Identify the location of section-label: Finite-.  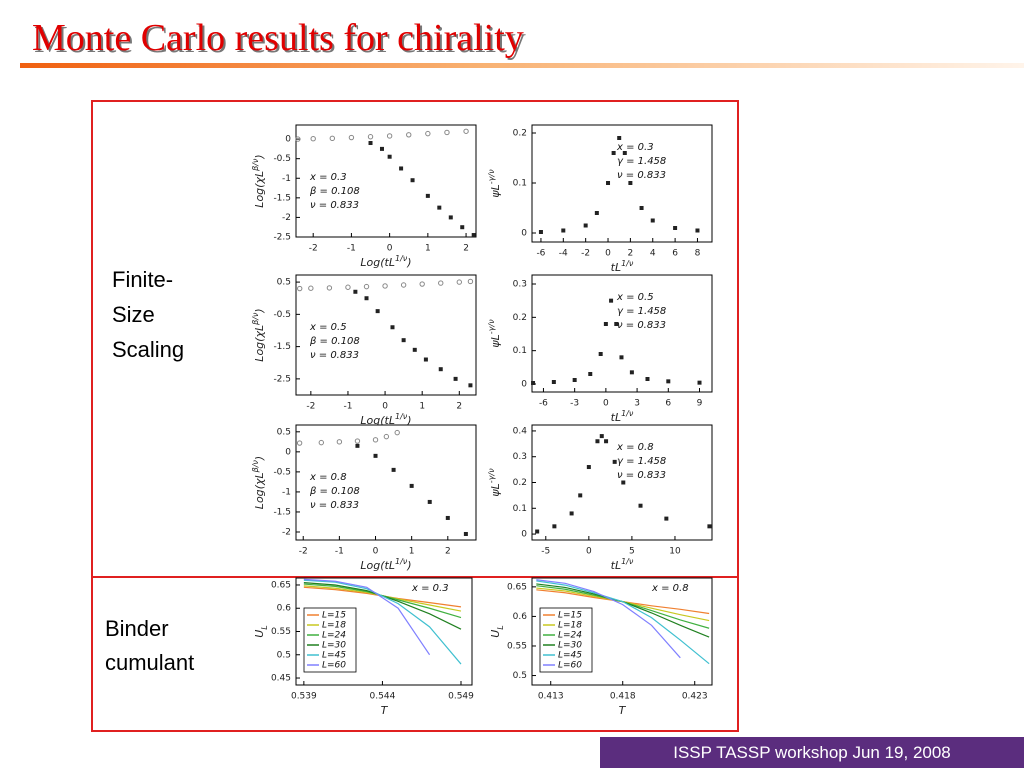
(142, 279).